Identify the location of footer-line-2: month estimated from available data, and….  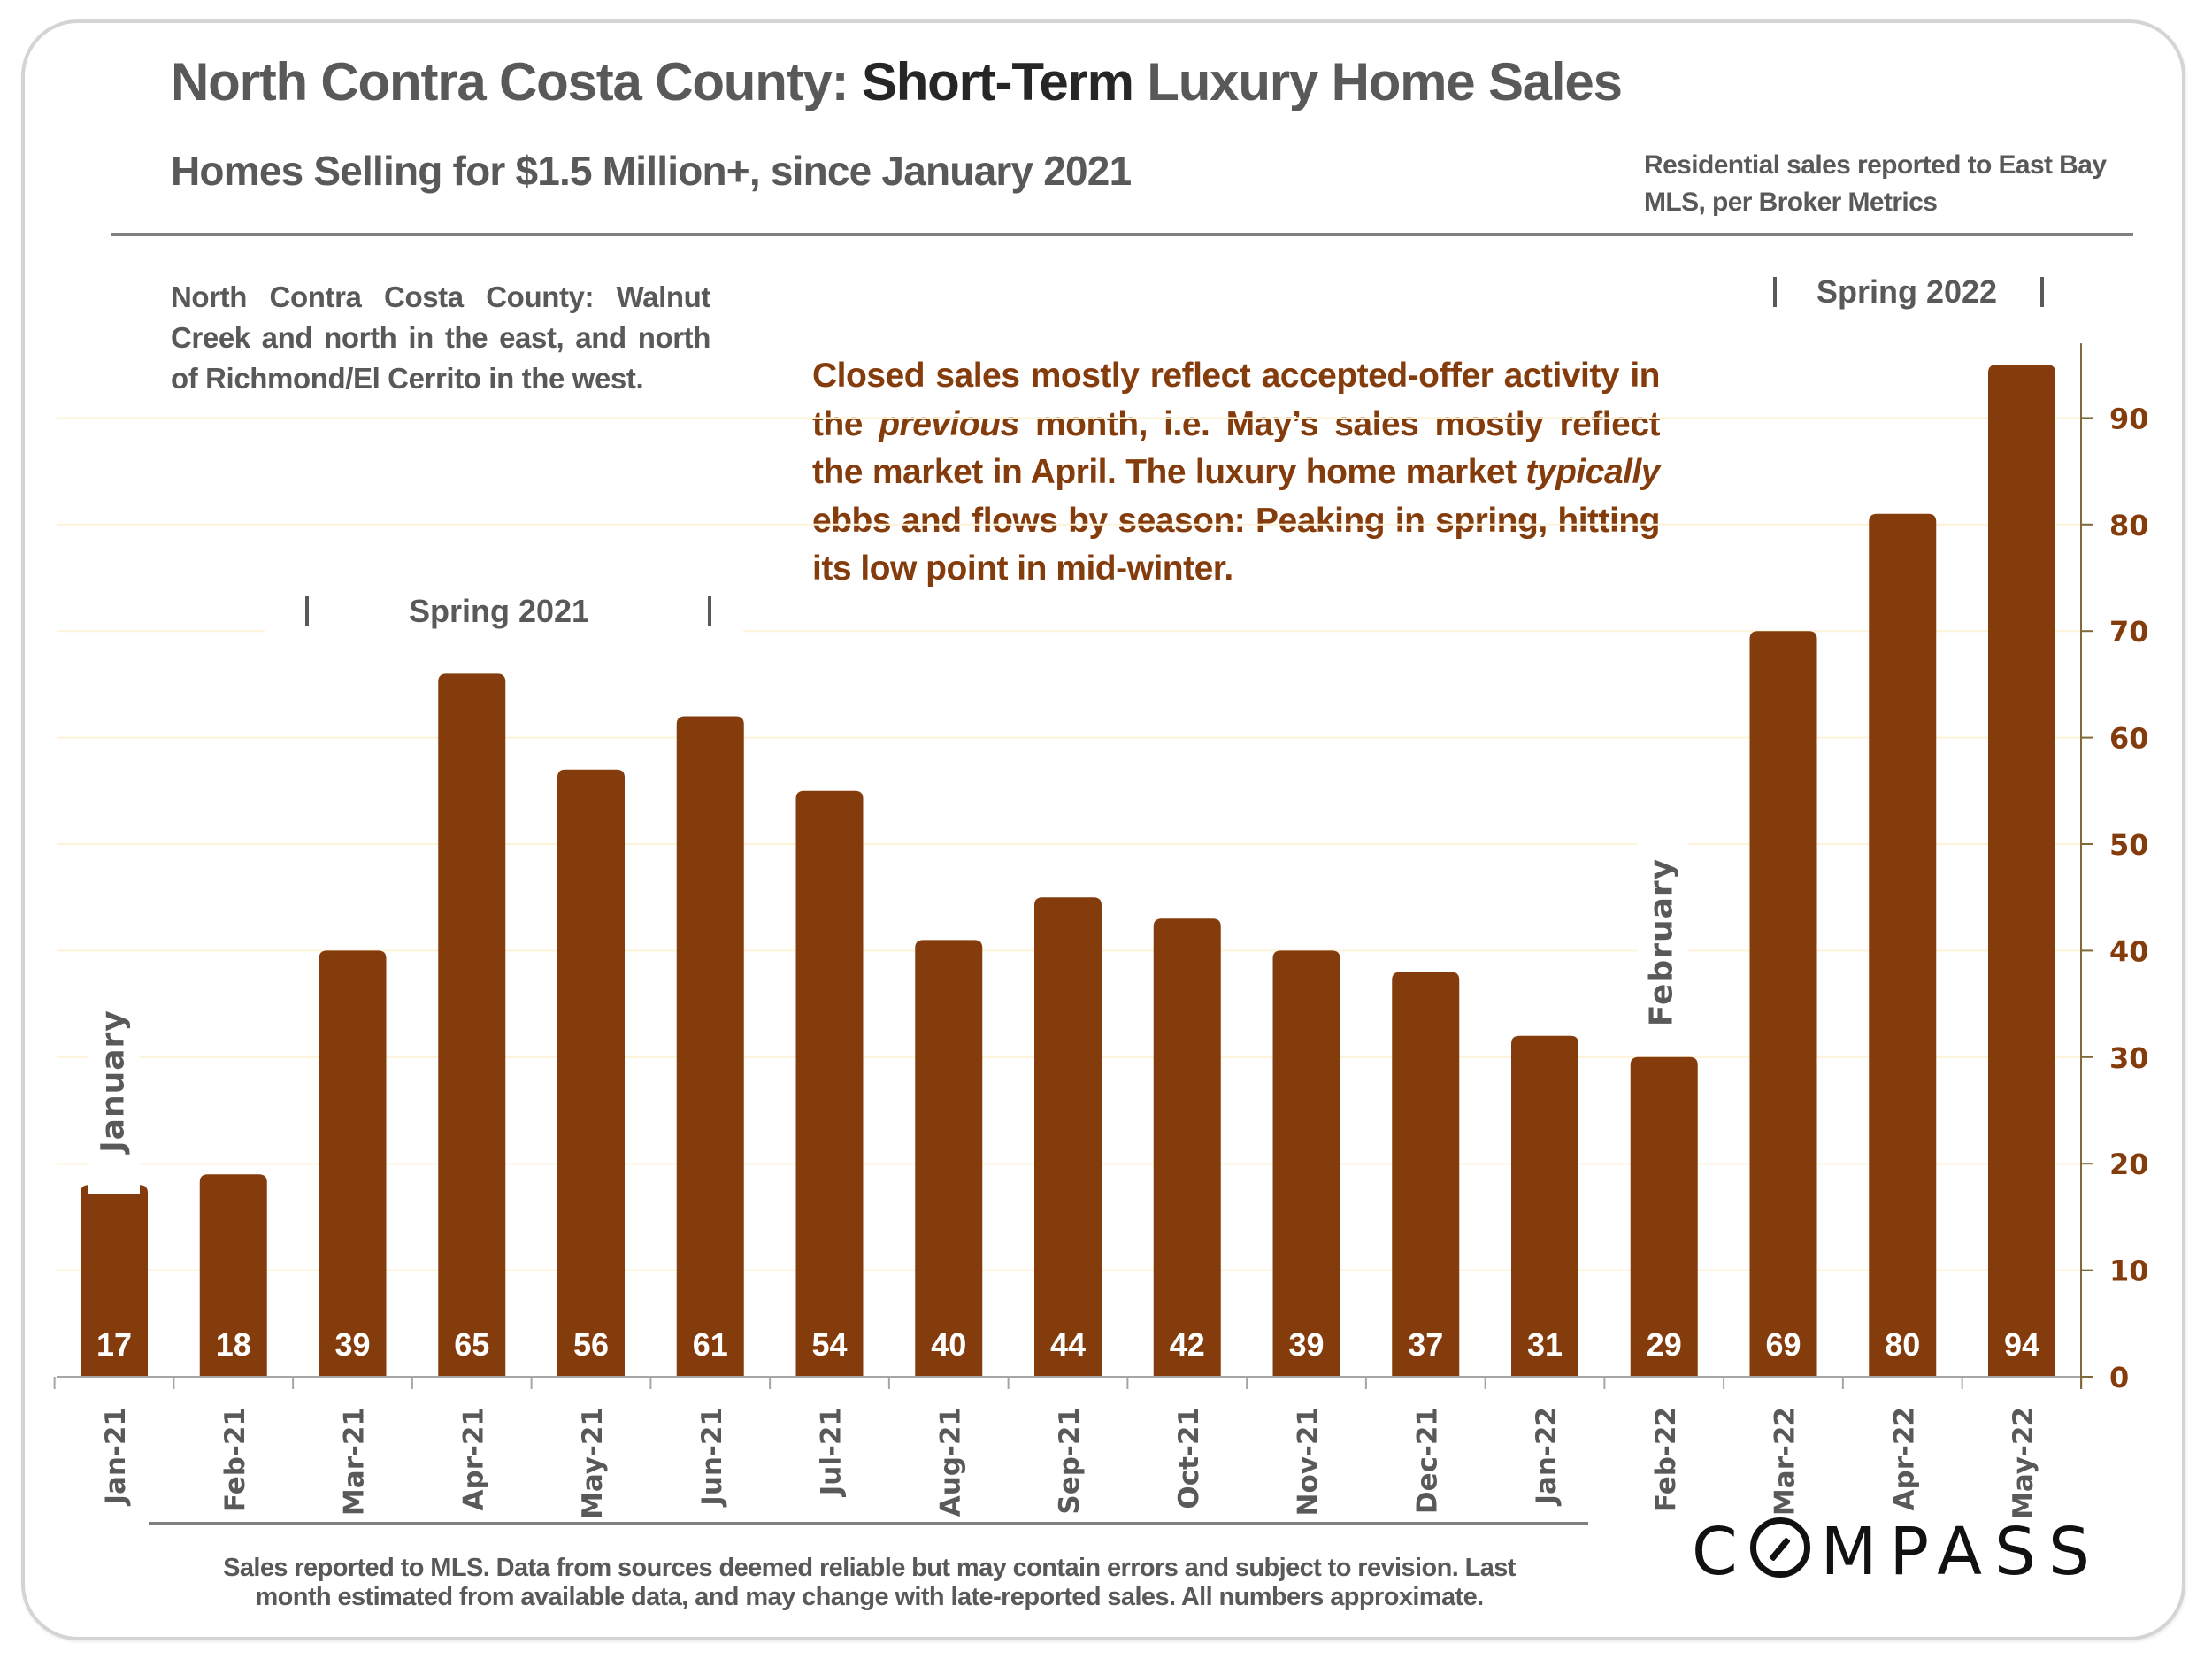
(870, 1597).